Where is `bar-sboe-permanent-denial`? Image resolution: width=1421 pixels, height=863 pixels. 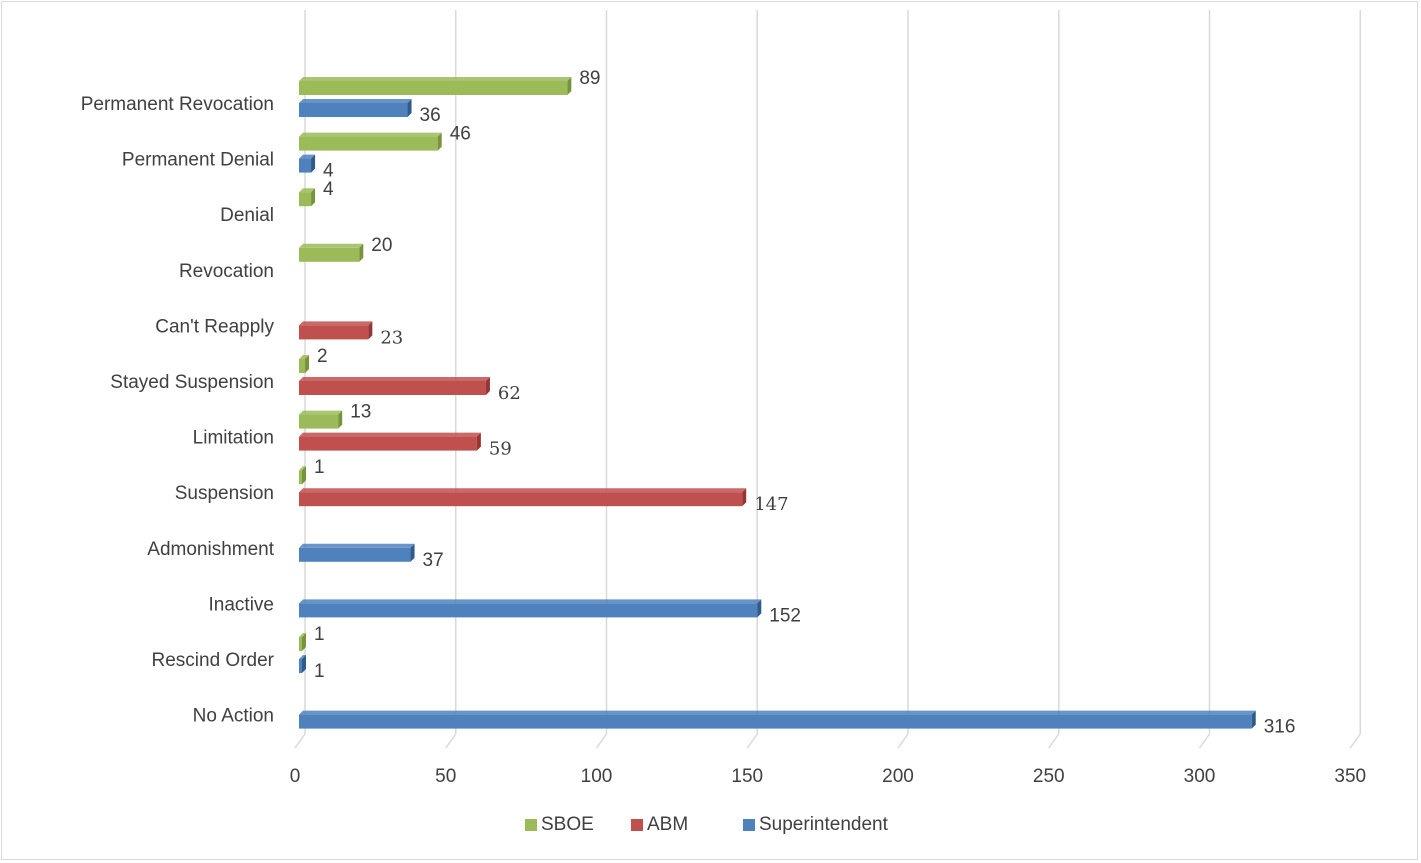 bar-sboe-permanent-denial is located at coordinates (370, 141).